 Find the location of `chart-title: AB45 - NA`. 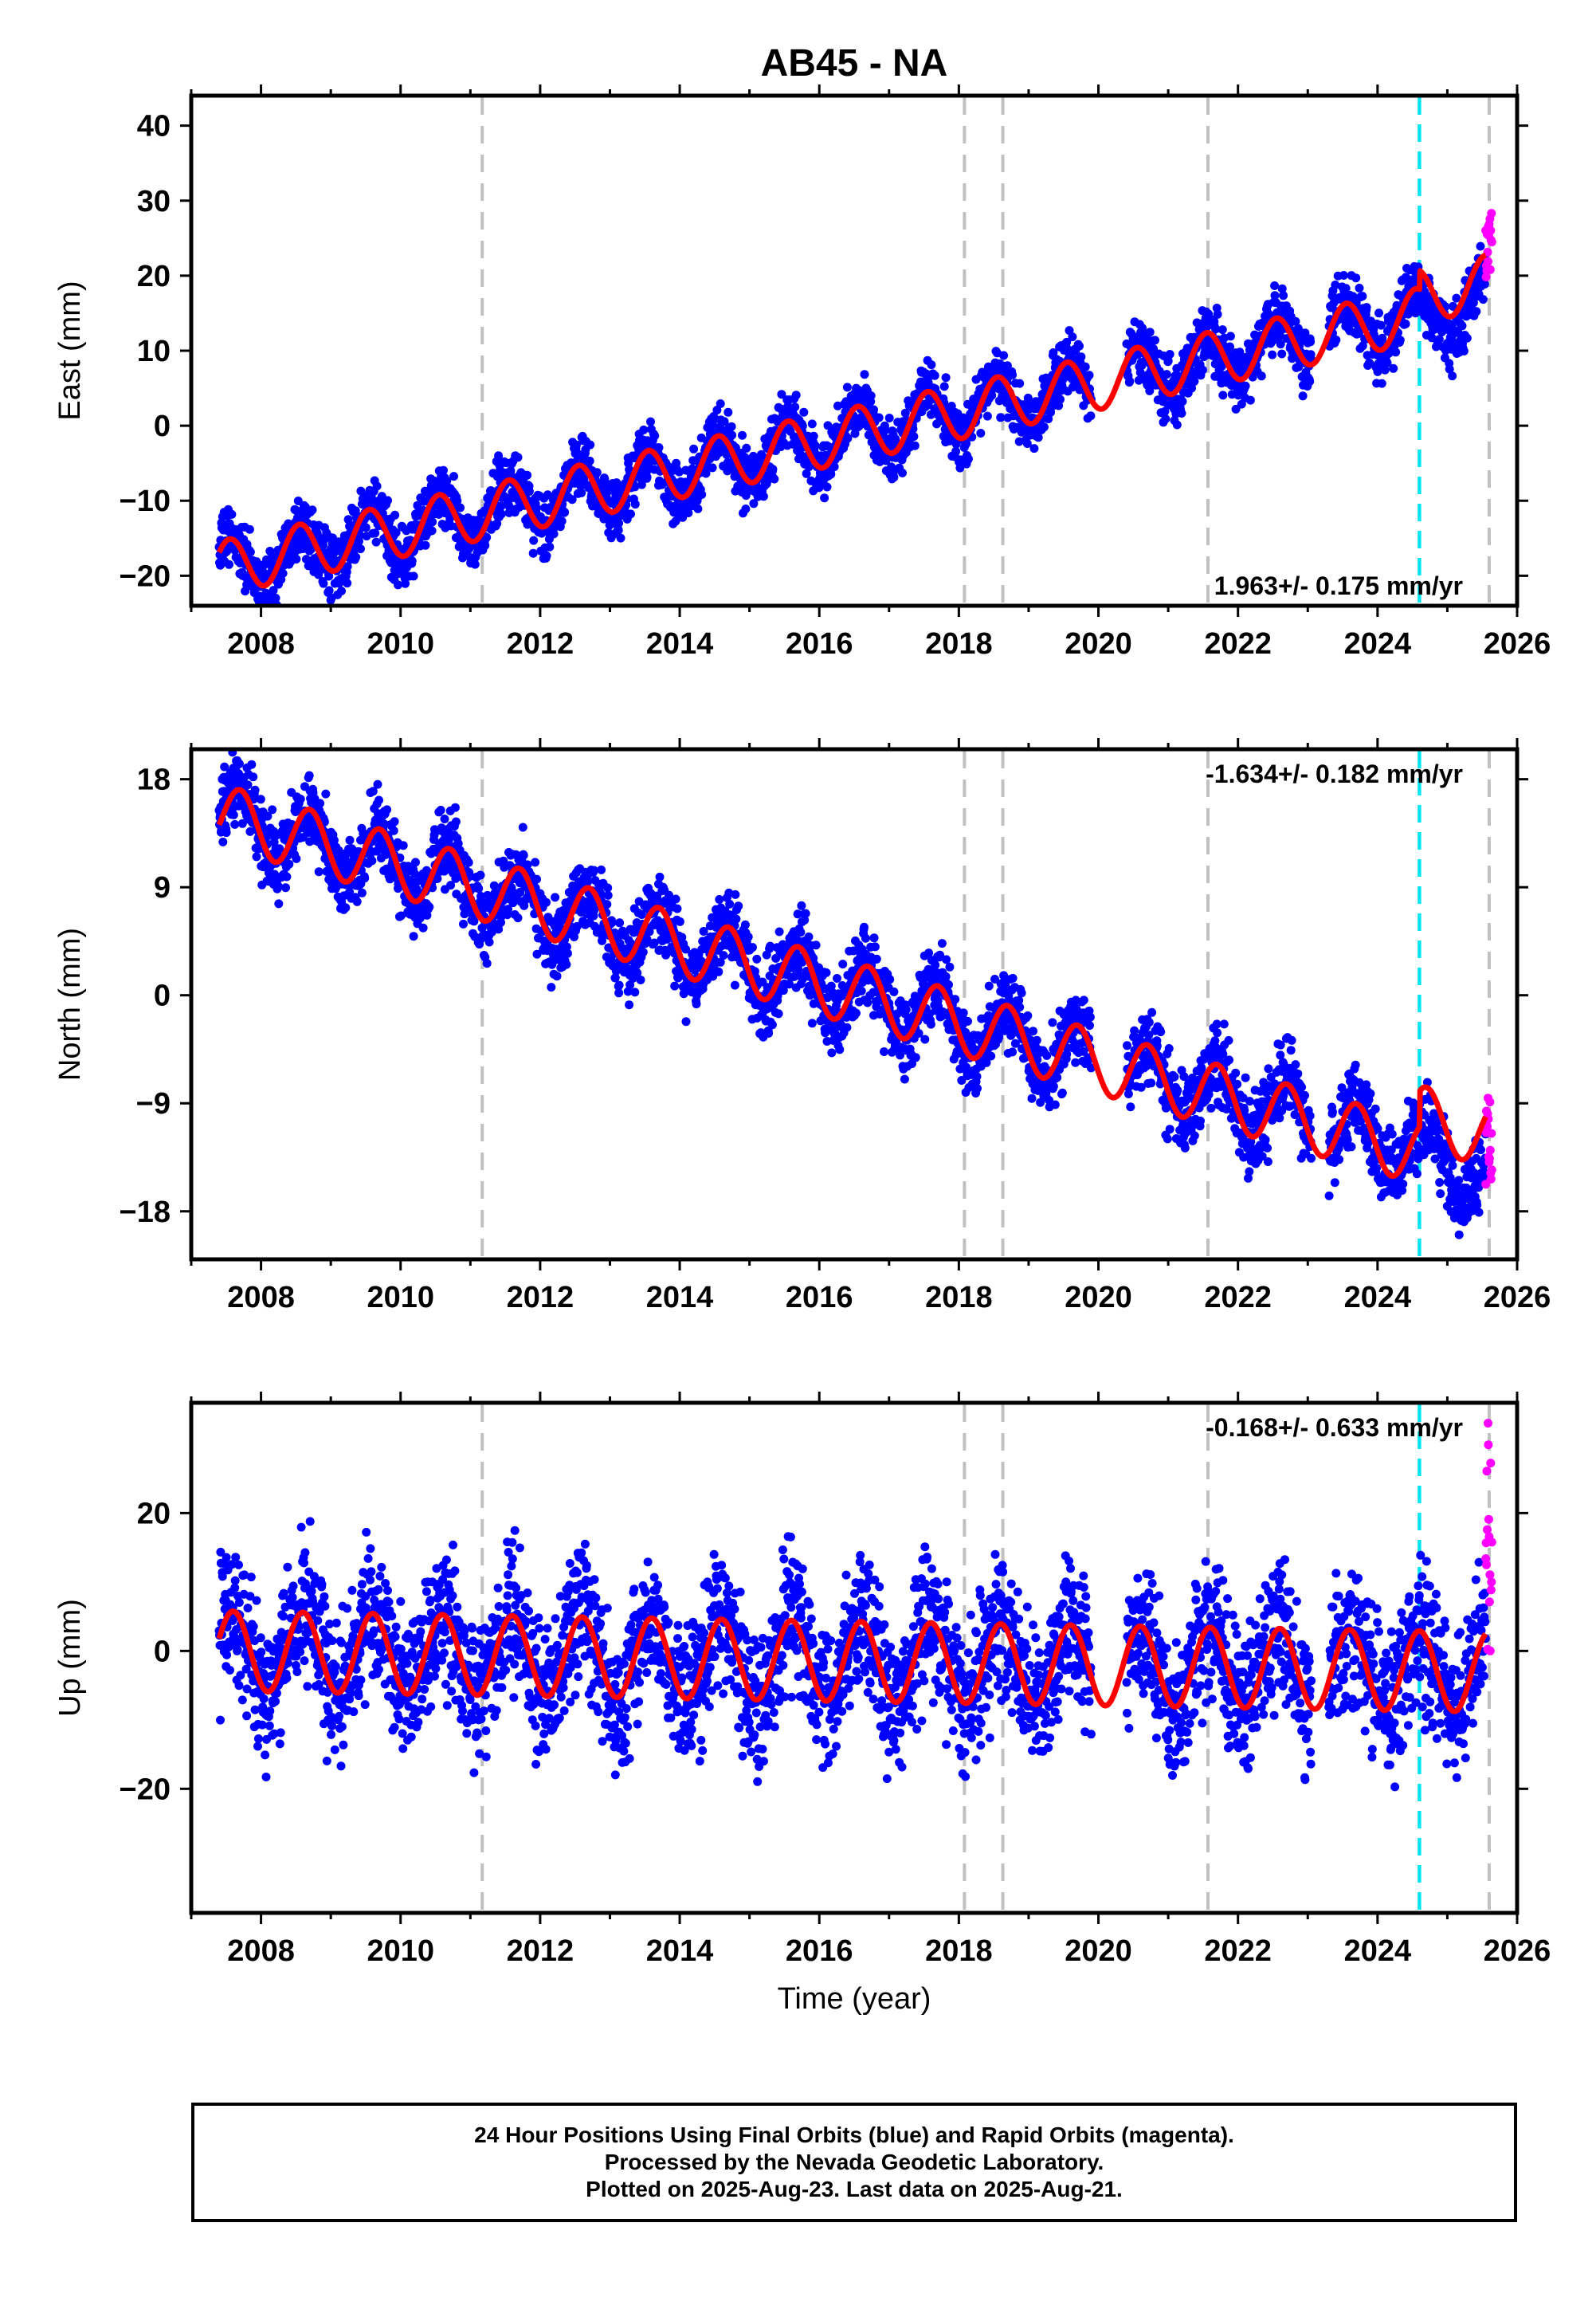

chart-title: AB45 - NA is located at coordinates (855, 63).